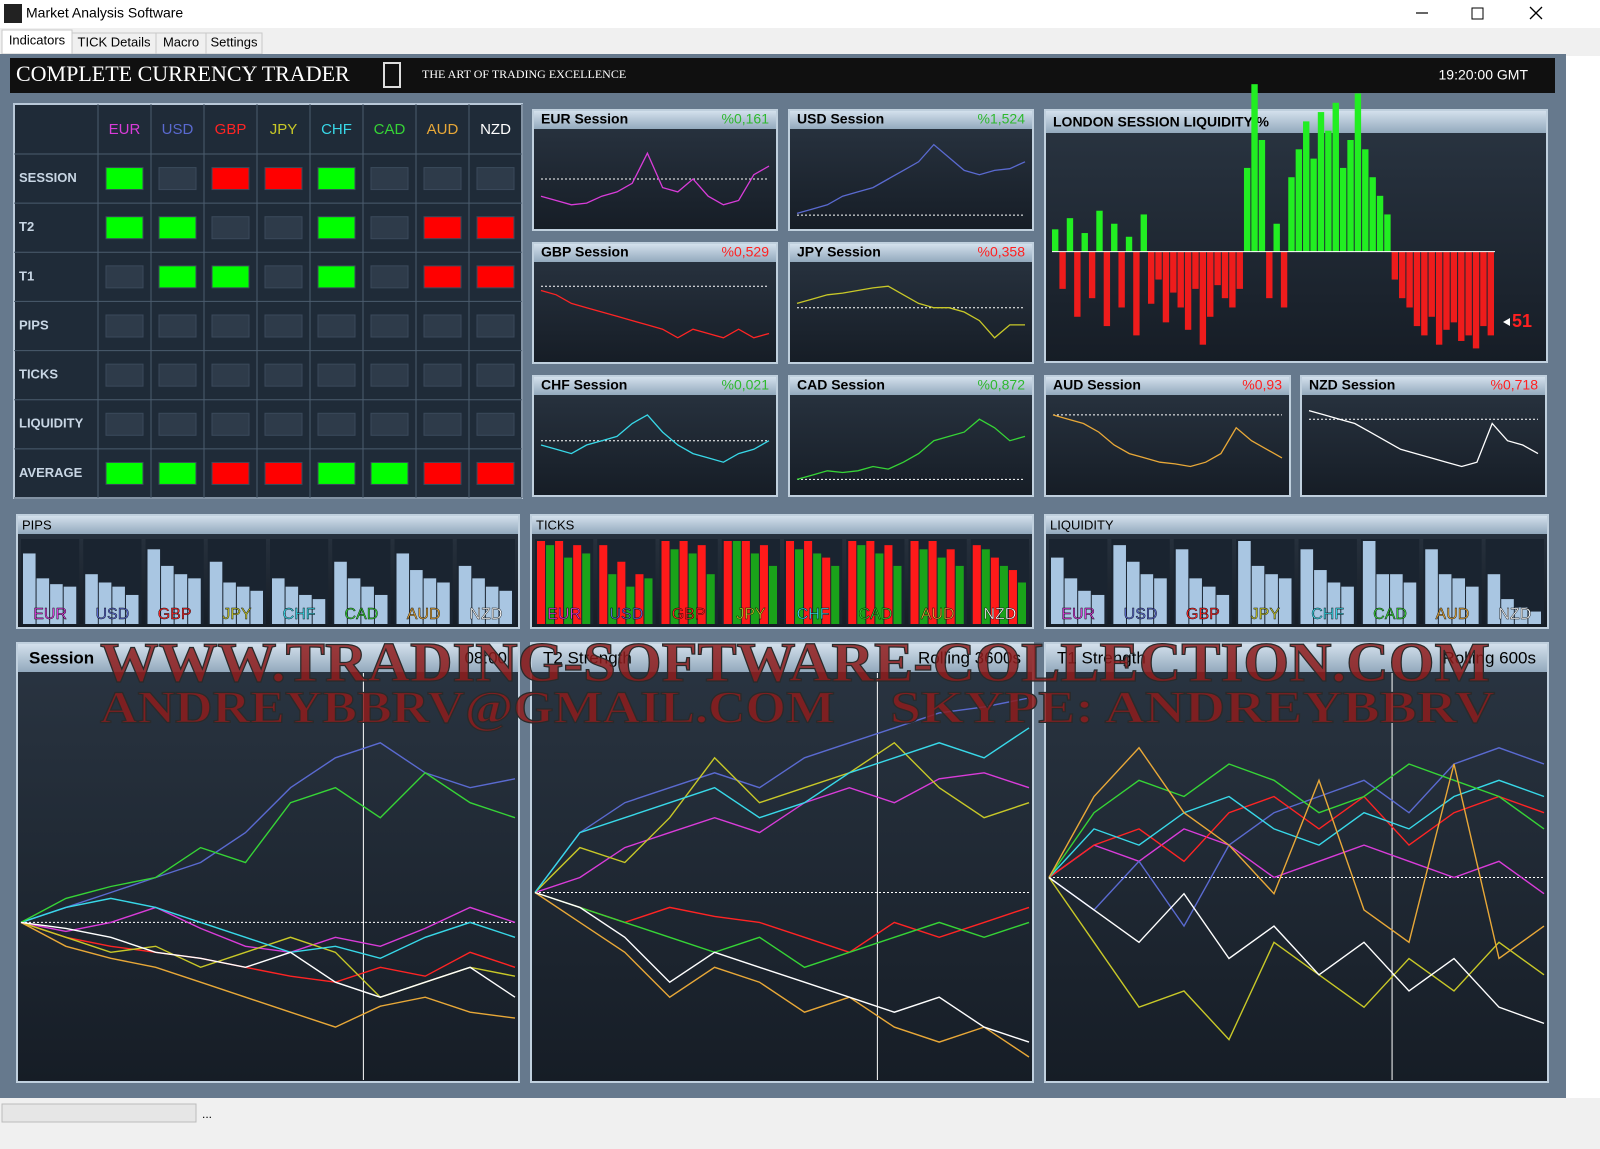 The image size is (1600, 1149). What do you see at coordinates (234, 41) in the screenshot?
I see `tab-label: Settings` at bounding box center [234, 41].